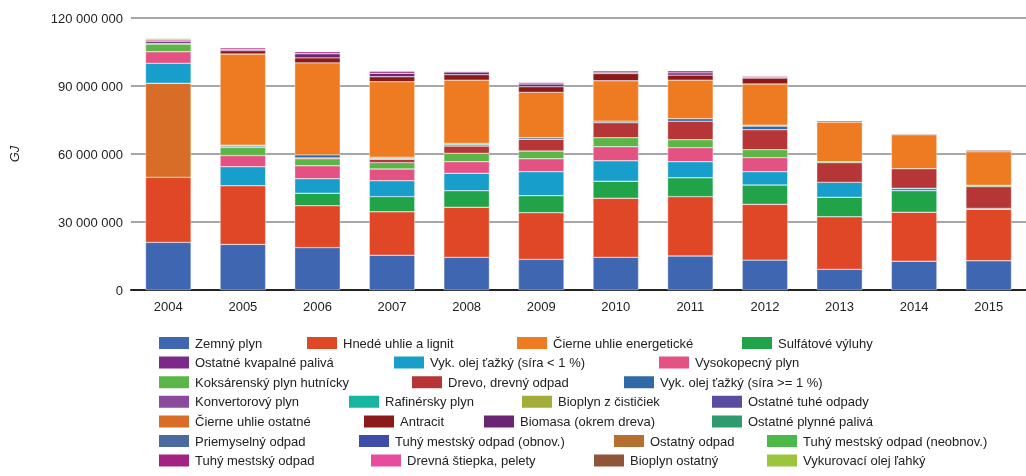  I want to click on legend-label: Tuhý mestský odpad (neobnov.), so click(895, 441).